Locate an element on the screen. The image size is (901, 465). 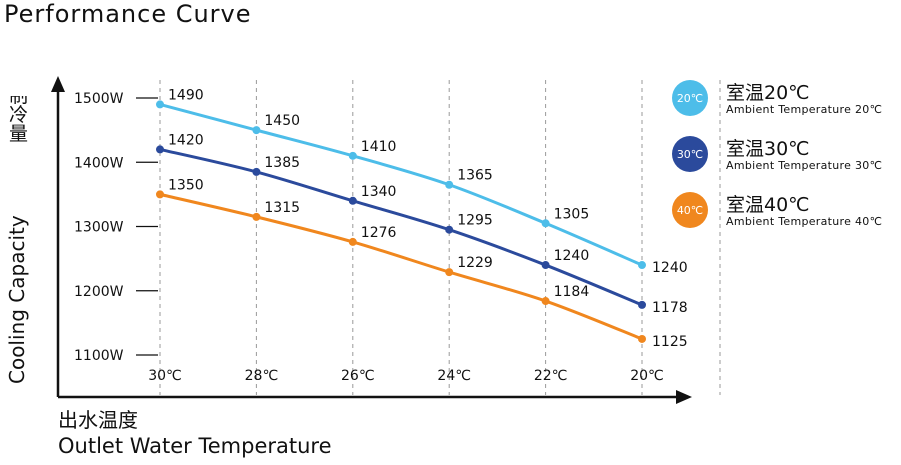
x-tick-label: 24℃ is located at coordinates (454, 376).